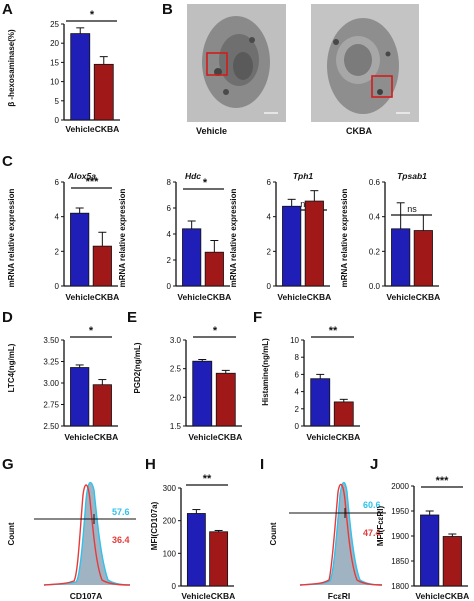 The width and height of the screenshot is (474, 601). Describe the element at coordinates (170, 521) in the screenshot. I see `panel-h-ytick-label: 200` at that location.